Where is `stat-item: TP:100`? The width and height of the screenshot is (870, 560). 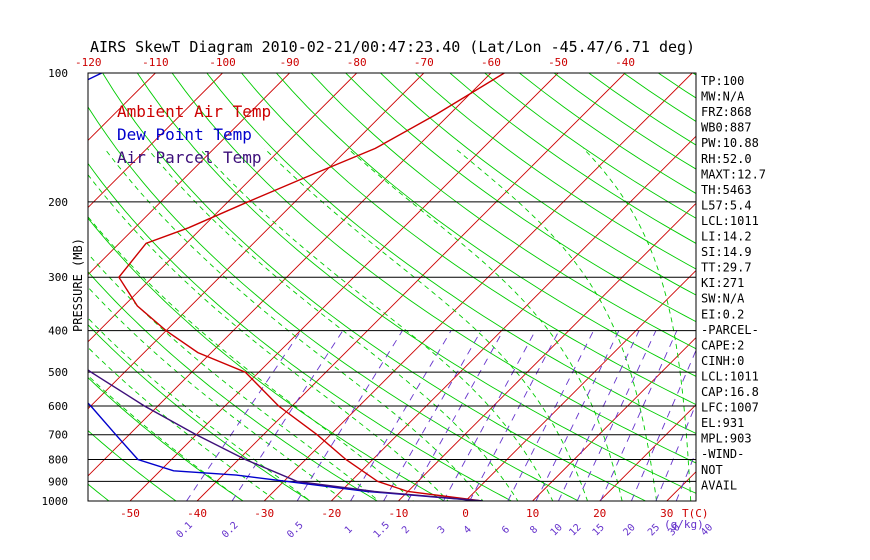
stat-item: TP:100 is located at coordinates (722, 81).